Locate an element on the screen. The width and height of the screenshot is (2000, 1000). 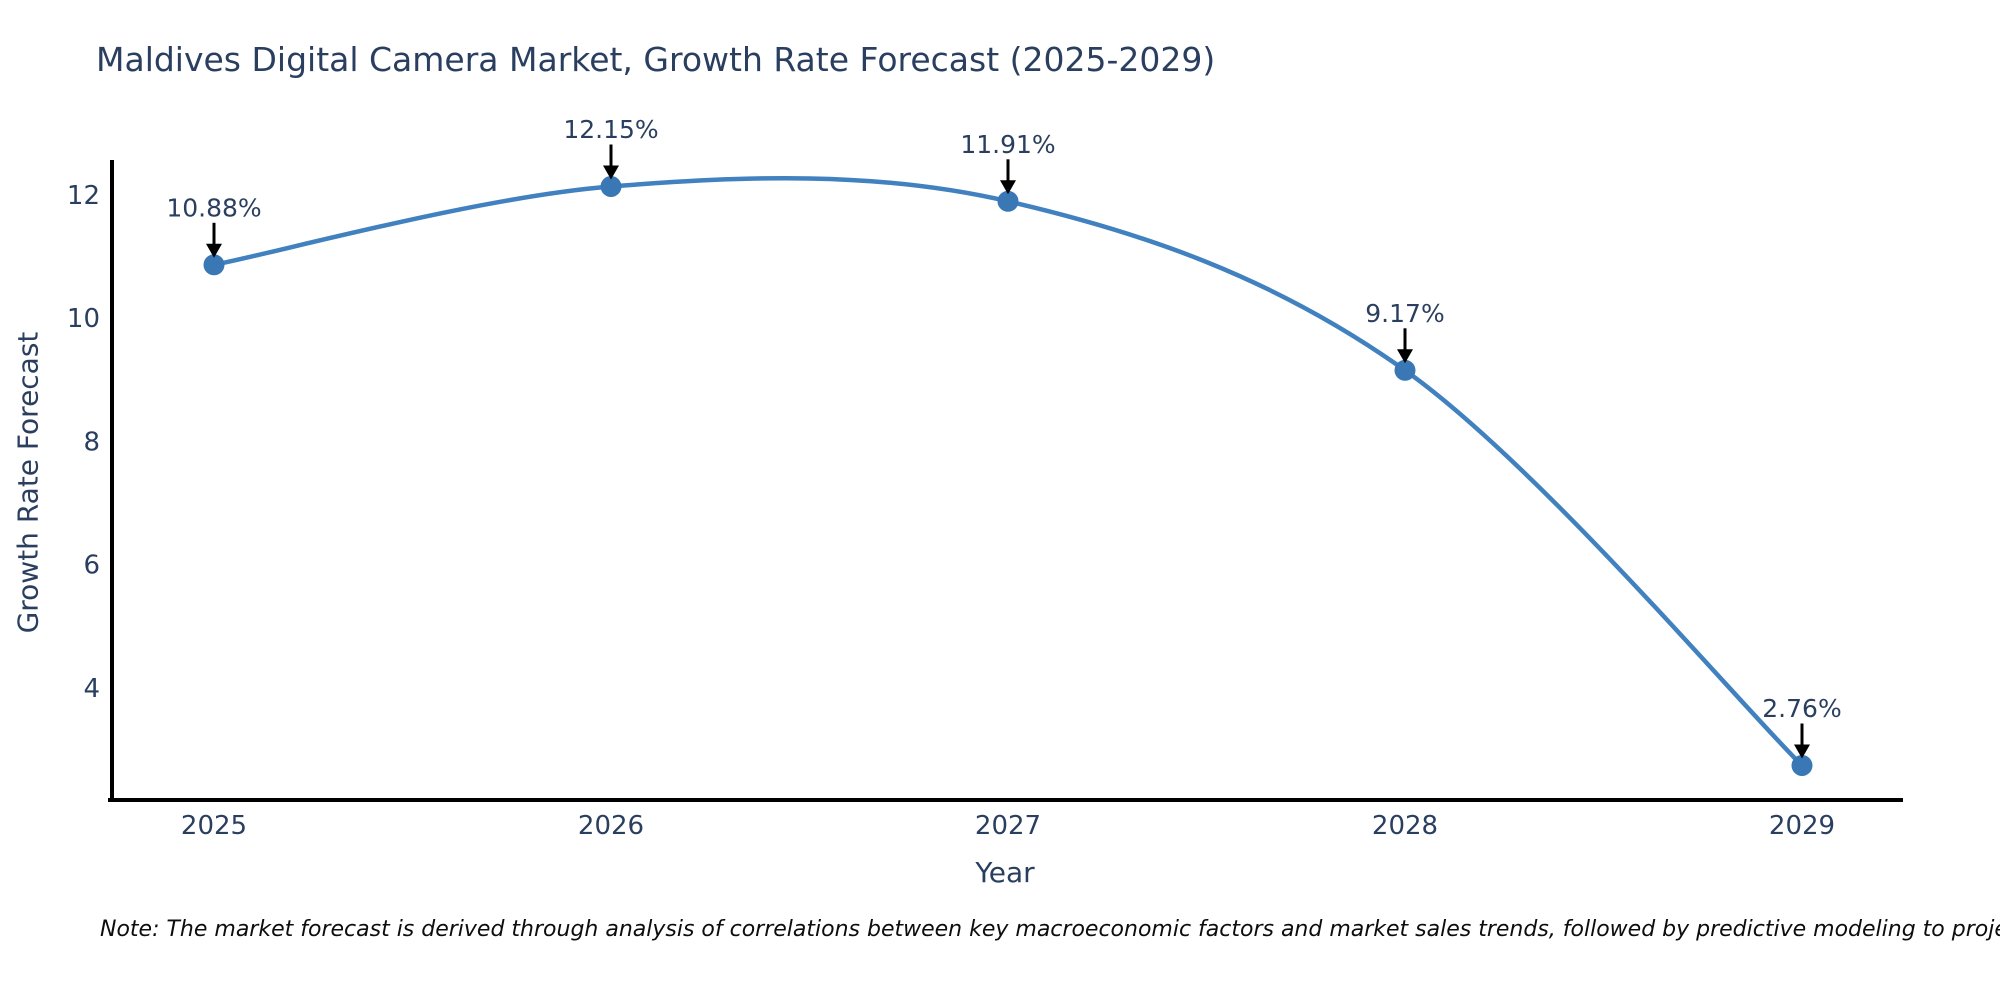
y-axis-tick-label: 8 is located at coordinates (91, 442).